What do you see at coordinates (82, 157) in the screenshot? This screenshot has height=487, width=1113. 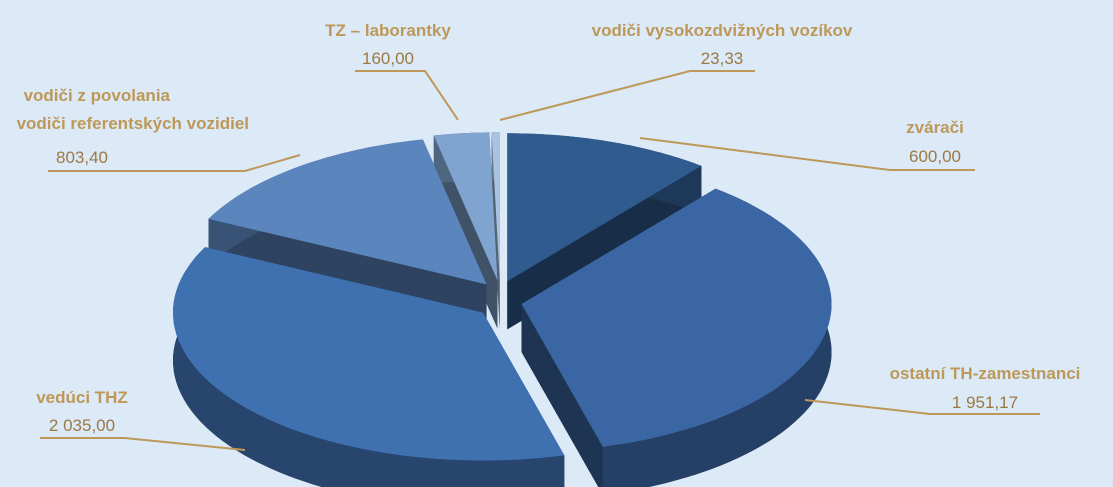 I see `value-label: 803,40` at bounding box center [82, 157].